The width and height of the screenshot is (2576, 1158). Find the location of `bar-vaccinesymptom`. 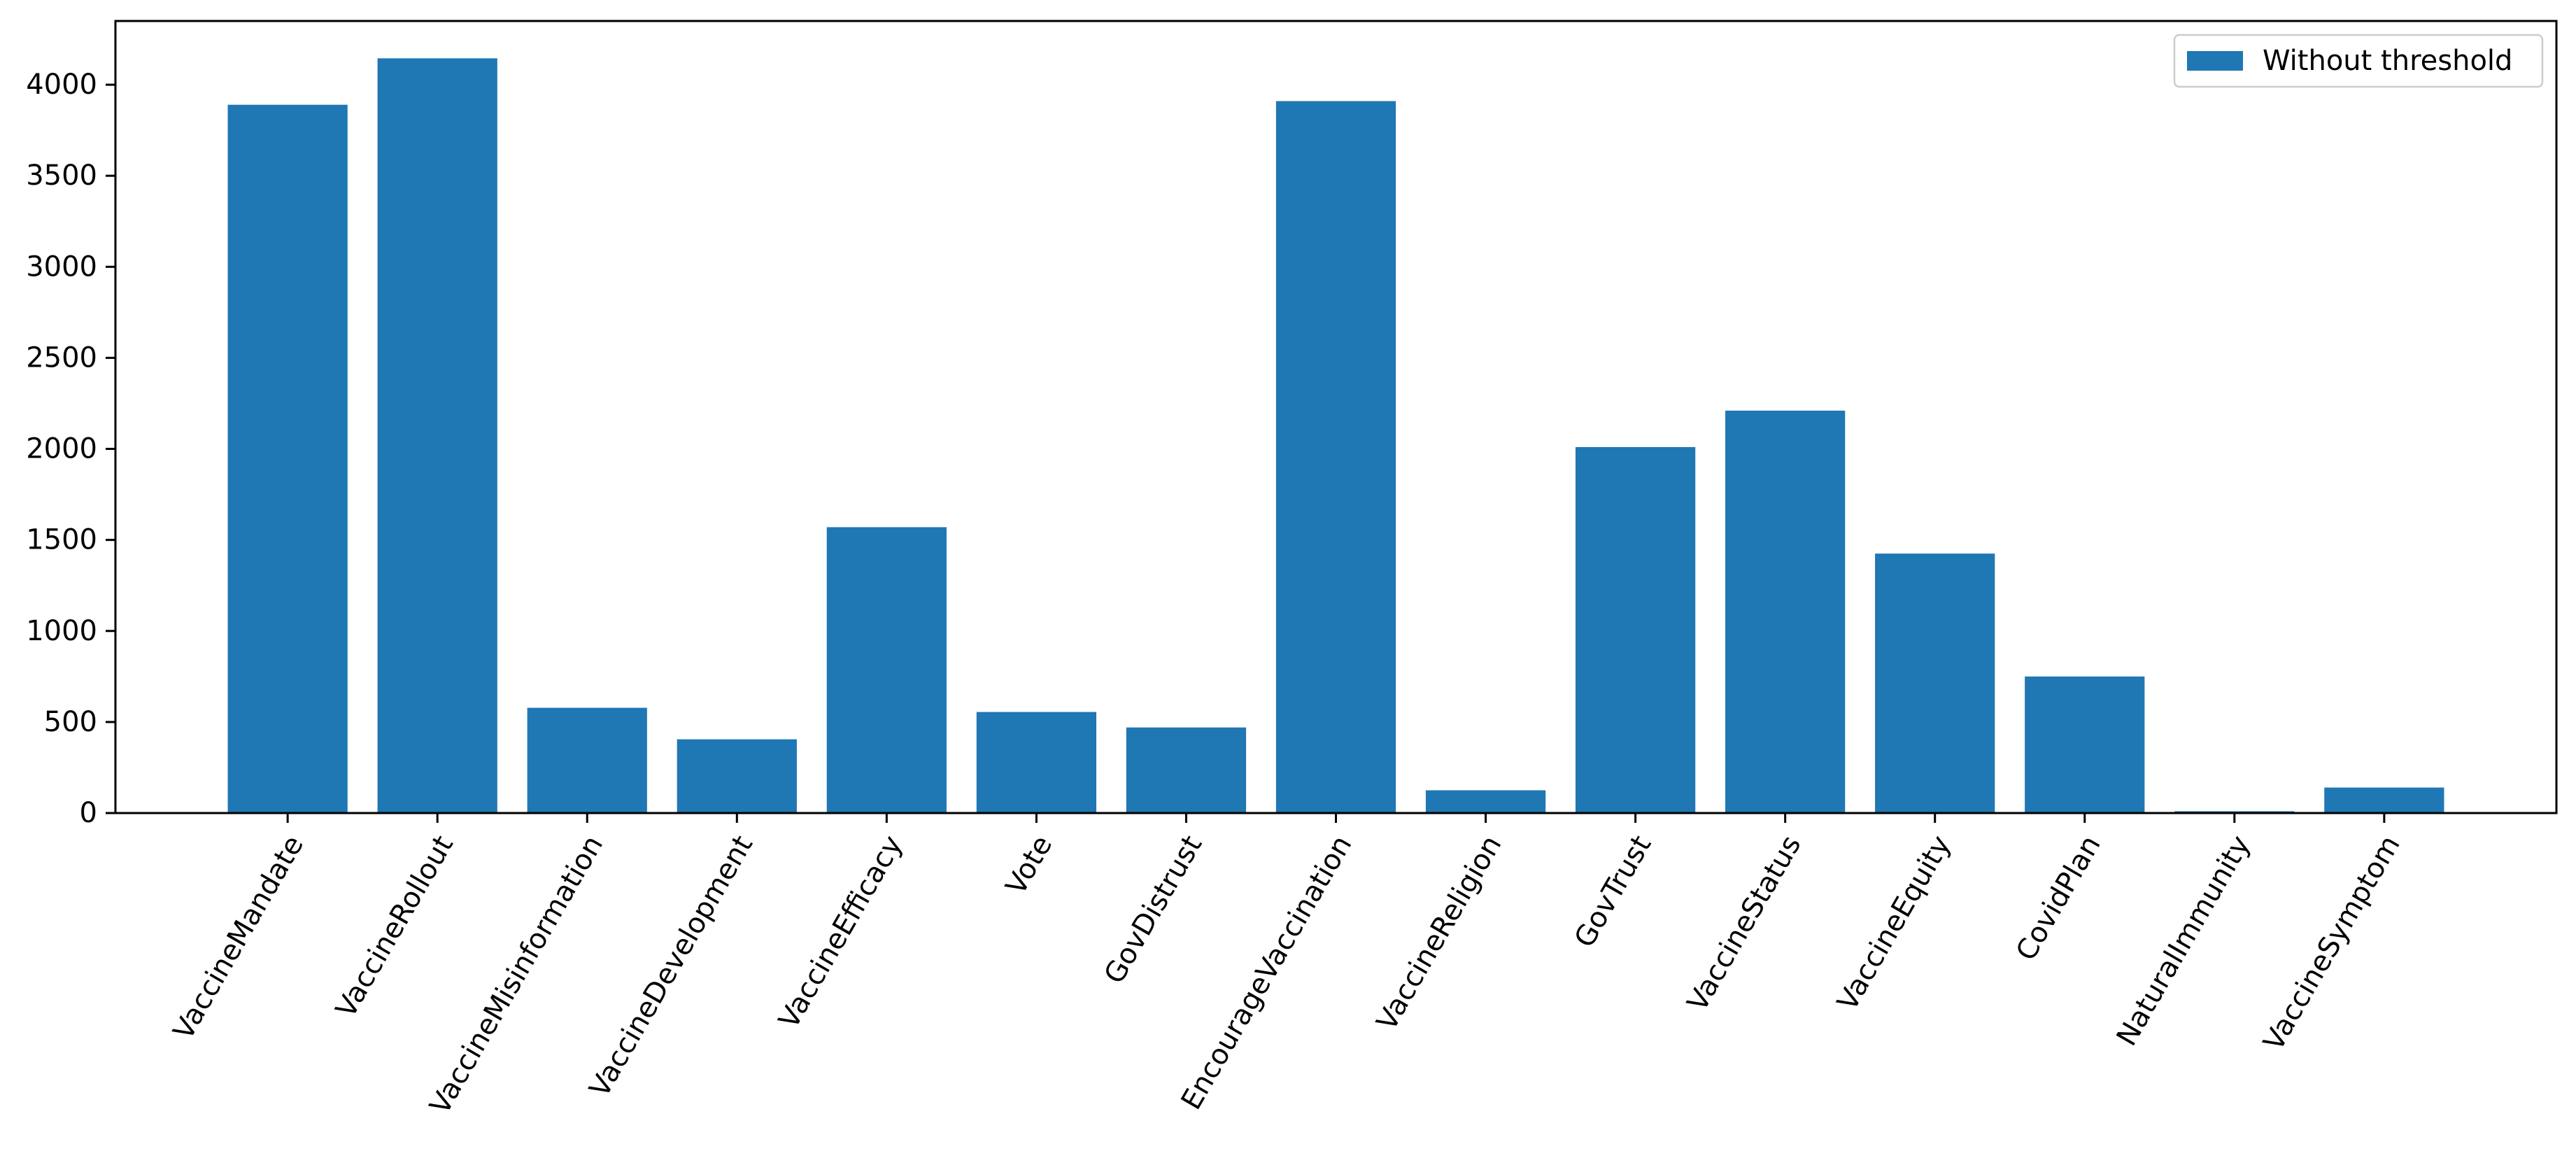

bar-vaccinesymptom is located at coordinates (2384, 800).